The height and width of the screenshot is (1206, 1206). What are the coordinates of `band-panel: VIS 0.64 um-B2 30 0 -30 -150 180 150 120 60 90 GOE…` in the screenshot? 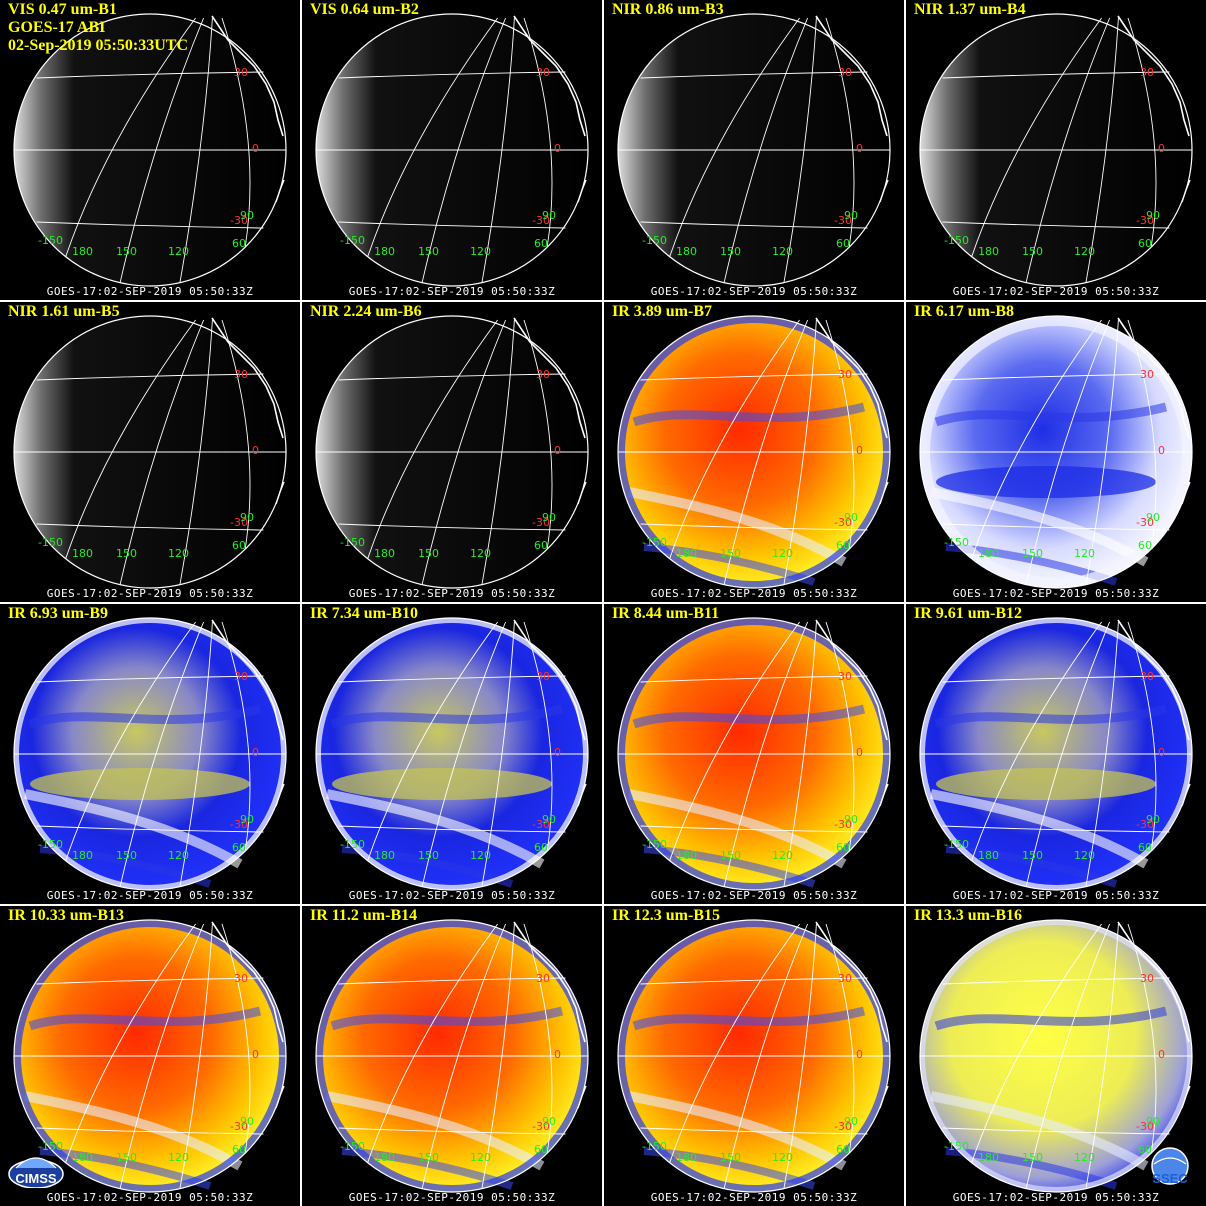 It's located at (452, 150).